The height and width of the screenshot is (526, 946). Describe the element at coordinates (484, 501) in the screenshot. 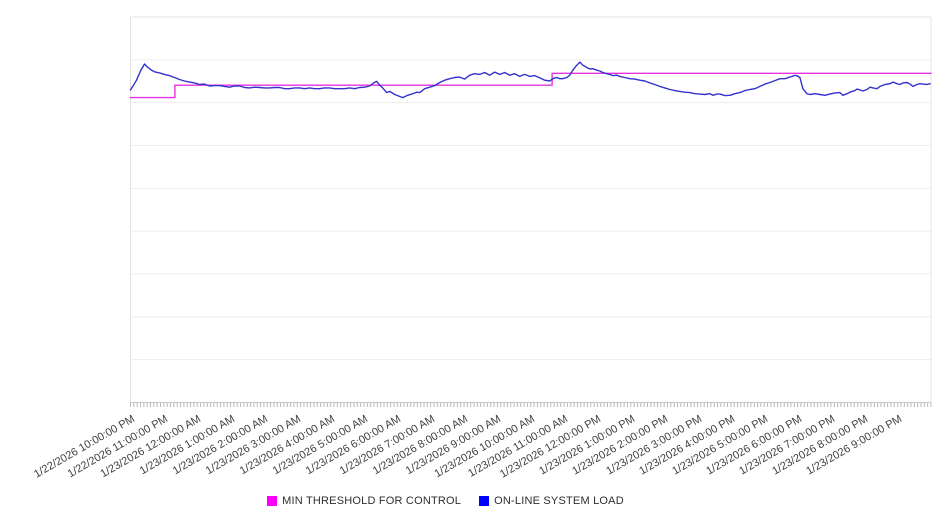

I see `system-load-swatch-icon` at that location.